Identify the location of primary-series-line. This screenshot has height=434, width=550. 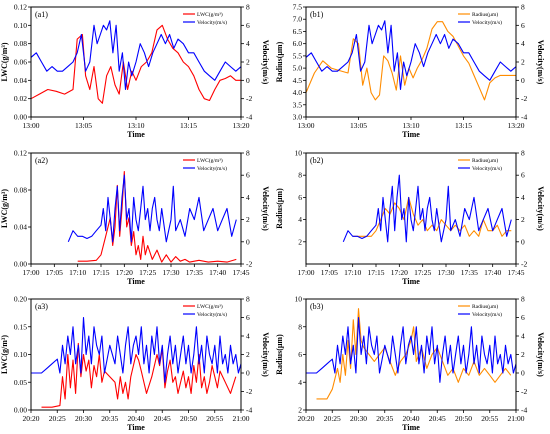
(136, 64).